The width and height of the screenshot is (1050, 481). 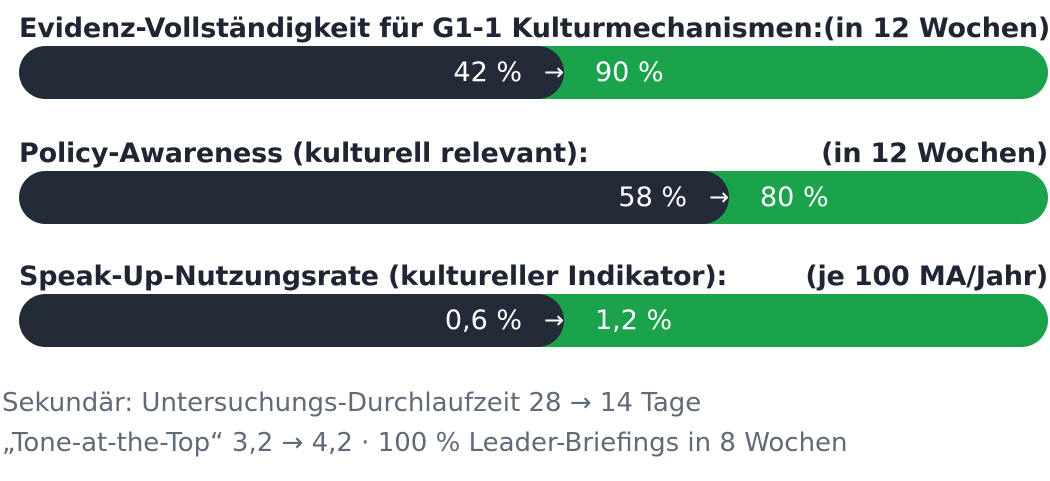 What do you see at coordinates (652, 197) in the screenshot?
I see `current-value: 58 %` at bounding box center [652, 197].